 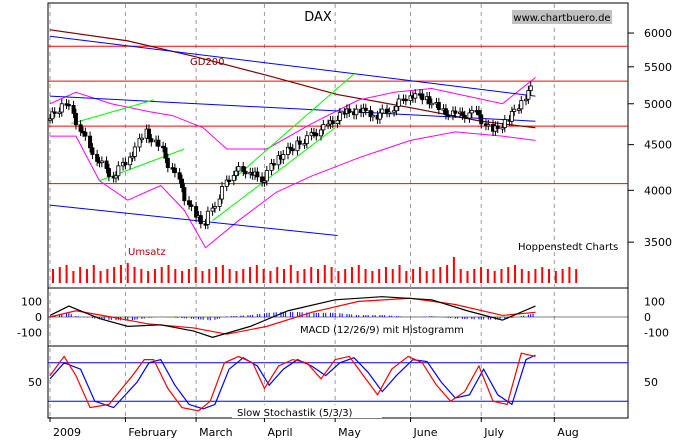 What do you see at coordinates (567, 432) in the screenshot?
I see `x-tick-label: Aug` at bounding box center [567, 432].